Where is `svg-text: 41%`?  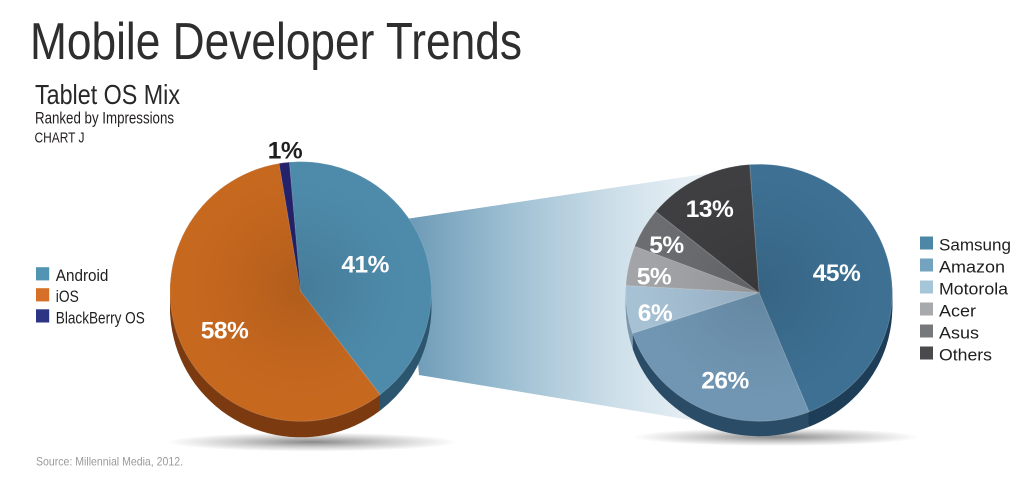
svg-text: 41% is located at coordinates (365, 264).